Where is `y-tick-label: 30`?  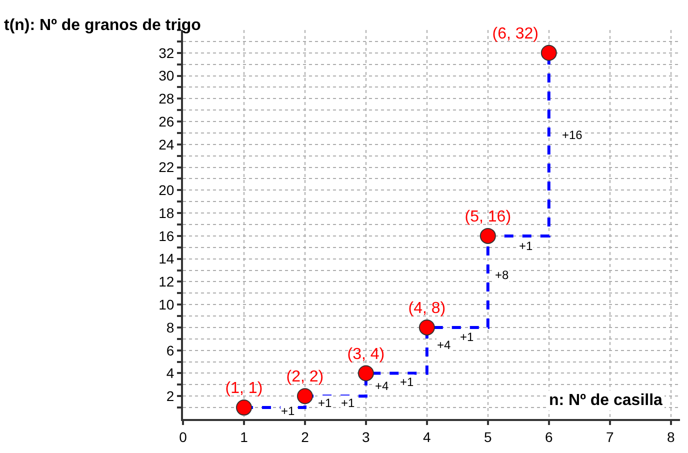 y-tick-label: 30 is located at coordinates (166, 76).